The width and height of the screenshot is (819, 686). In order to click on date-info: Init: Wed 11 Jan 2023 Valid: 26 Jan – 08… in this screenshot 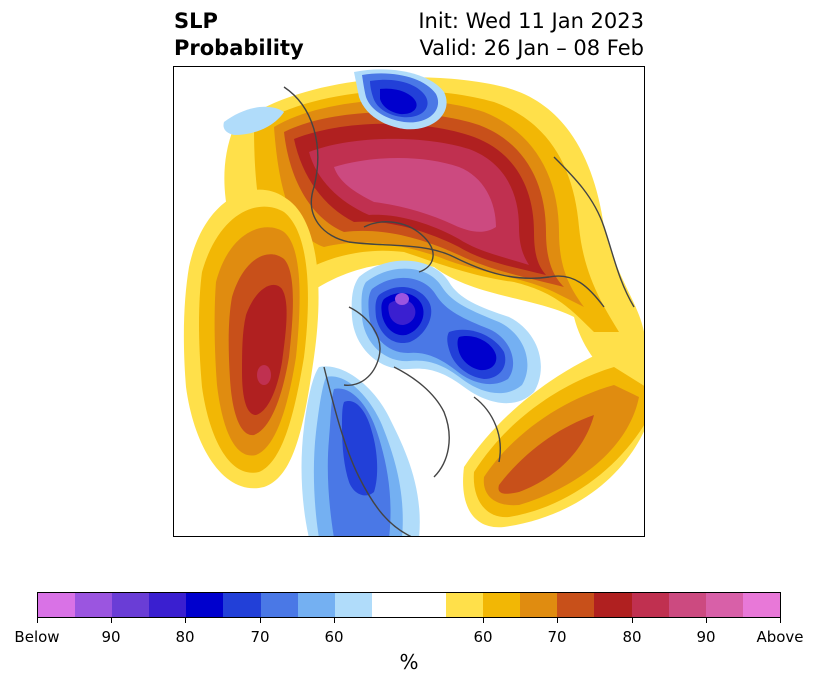, I will do `click(531, 35)`.